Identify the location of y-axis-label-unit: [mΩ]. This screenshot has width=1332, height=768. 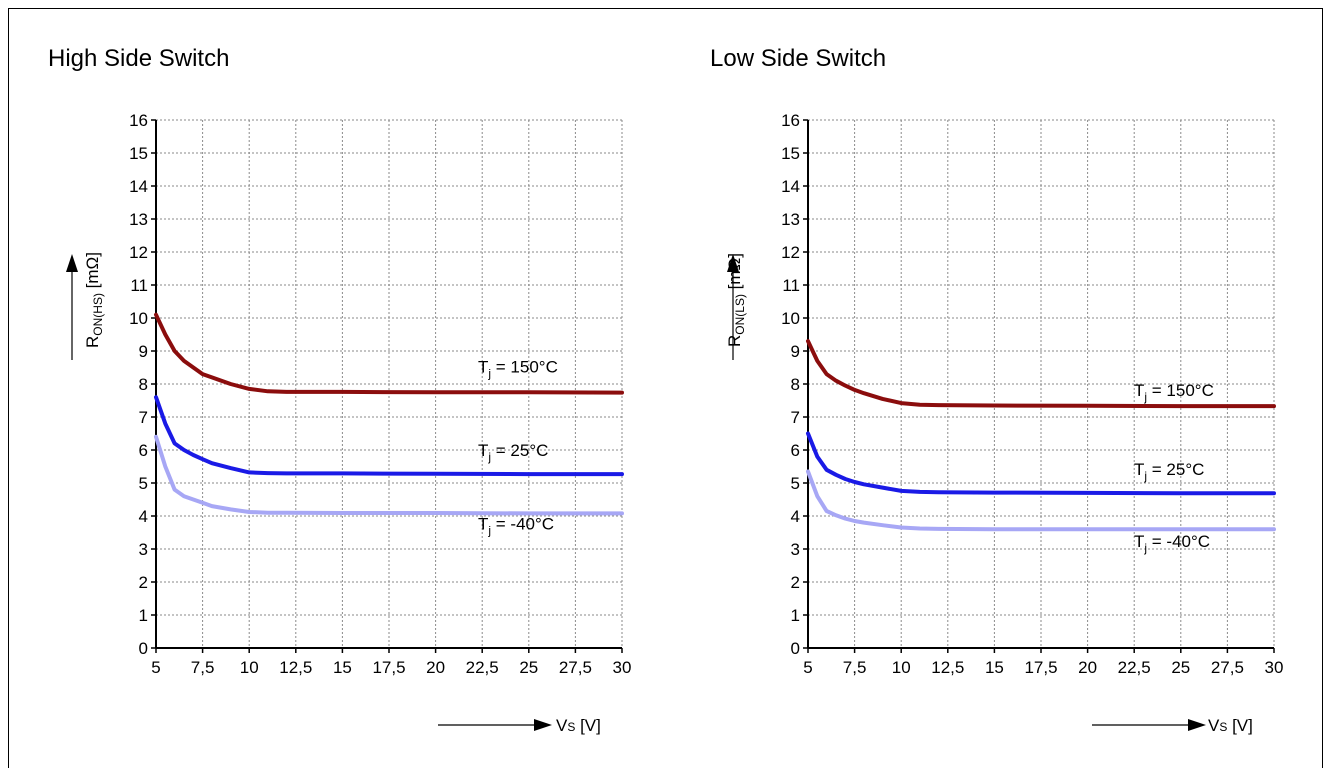
(734, 273).